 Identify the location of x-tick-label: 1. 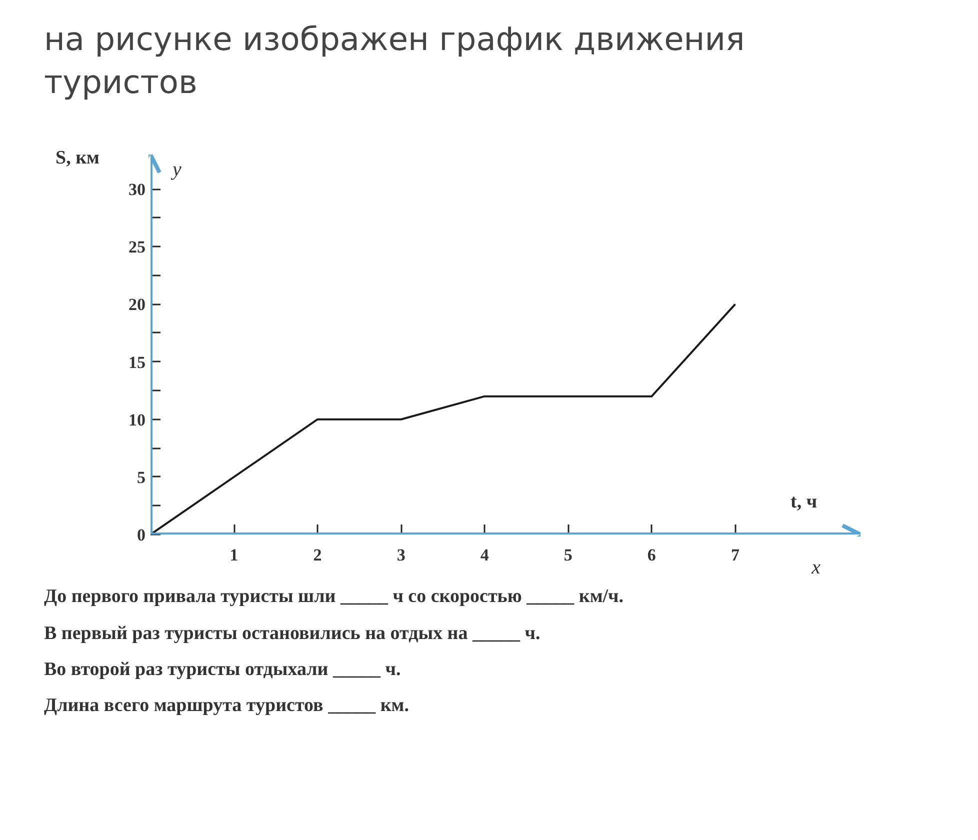
(234, 555).